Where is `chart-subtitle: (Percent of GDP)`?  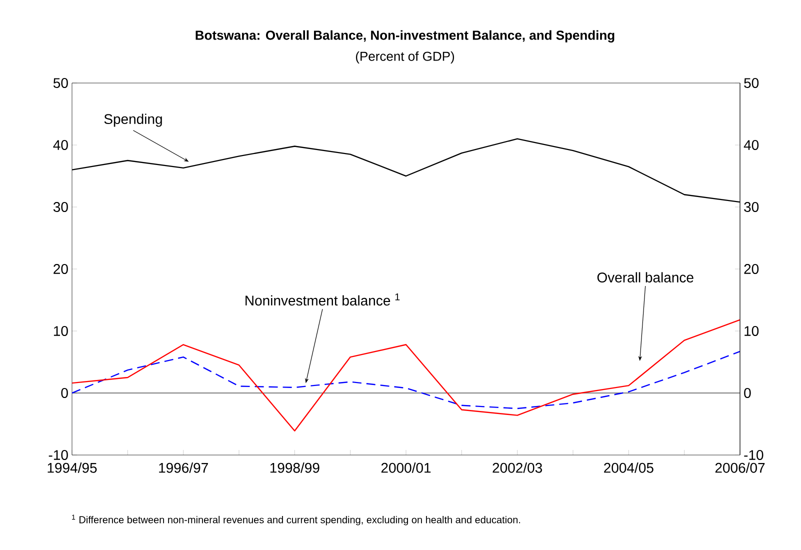
chart-subtitle: (Percent of GDP) is located at coordinates (405, 57).